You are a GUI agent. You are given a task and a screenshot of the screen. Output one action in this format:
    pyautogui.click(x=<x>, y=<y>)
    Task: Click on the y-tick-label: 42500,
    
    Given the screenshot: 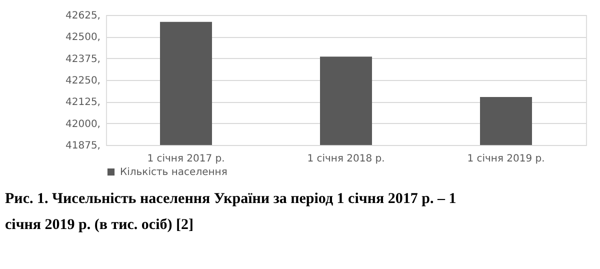 What is the action you would take?
    pyautogui.click(x=83, y=38)
    